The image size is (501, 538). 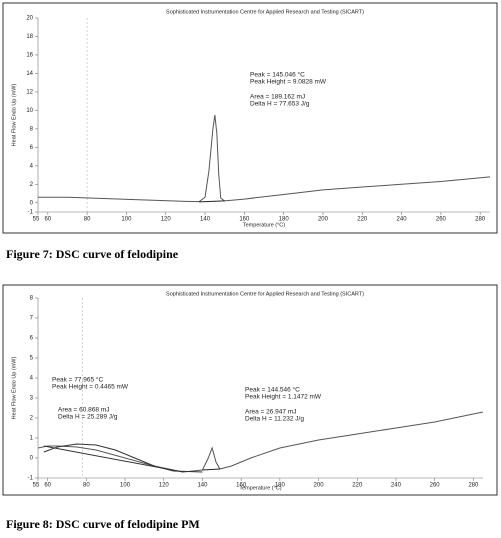 I want to click on figure-caption: Figure 8: DSC curve of felodipine PM, so click(x=103, y=524).